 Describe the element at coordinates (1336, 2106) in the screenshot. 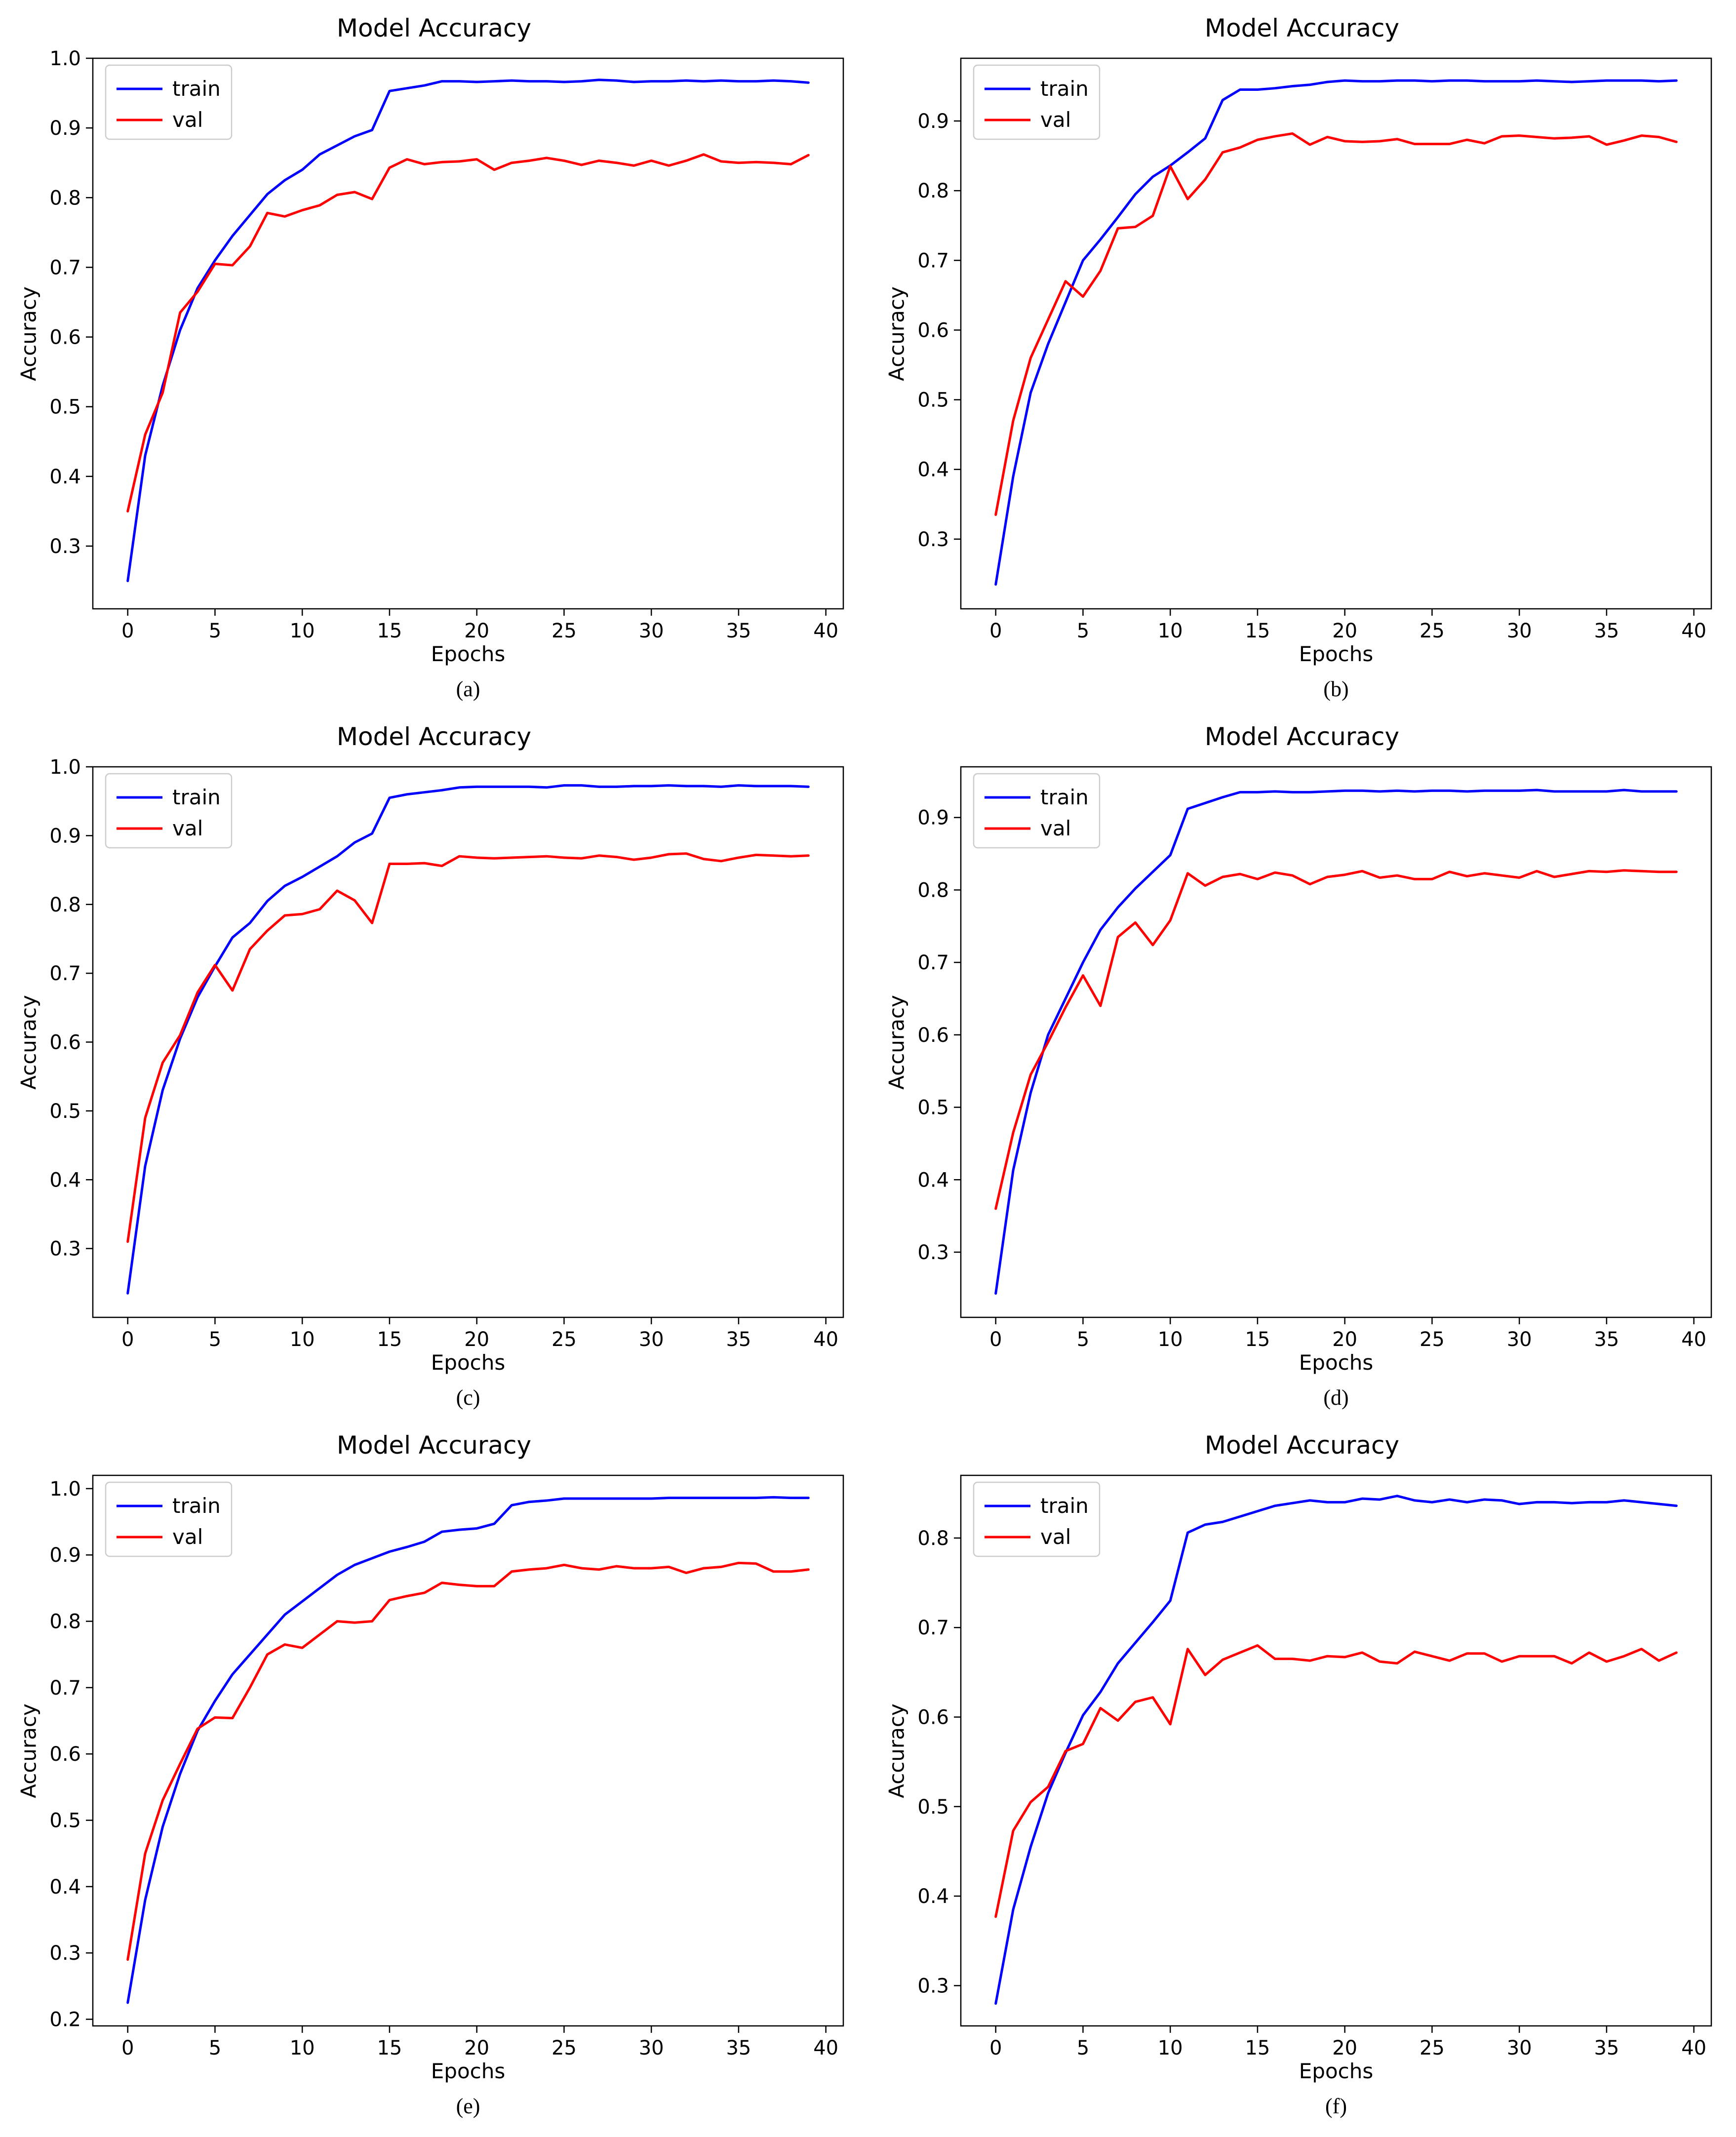

I see `subfigure-caption: (f)` at that location.